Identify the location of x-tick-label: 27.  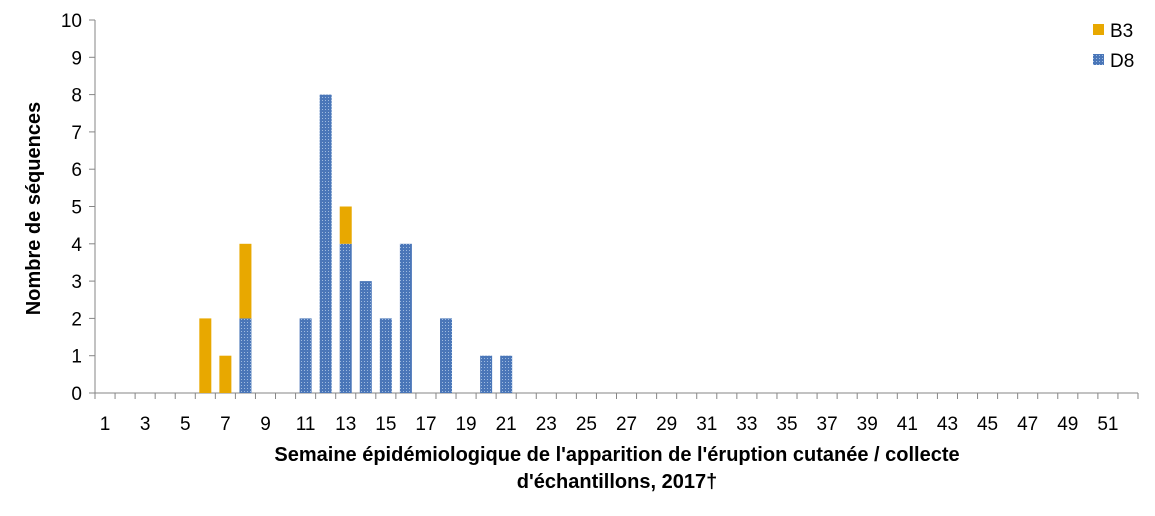
(626, 424).